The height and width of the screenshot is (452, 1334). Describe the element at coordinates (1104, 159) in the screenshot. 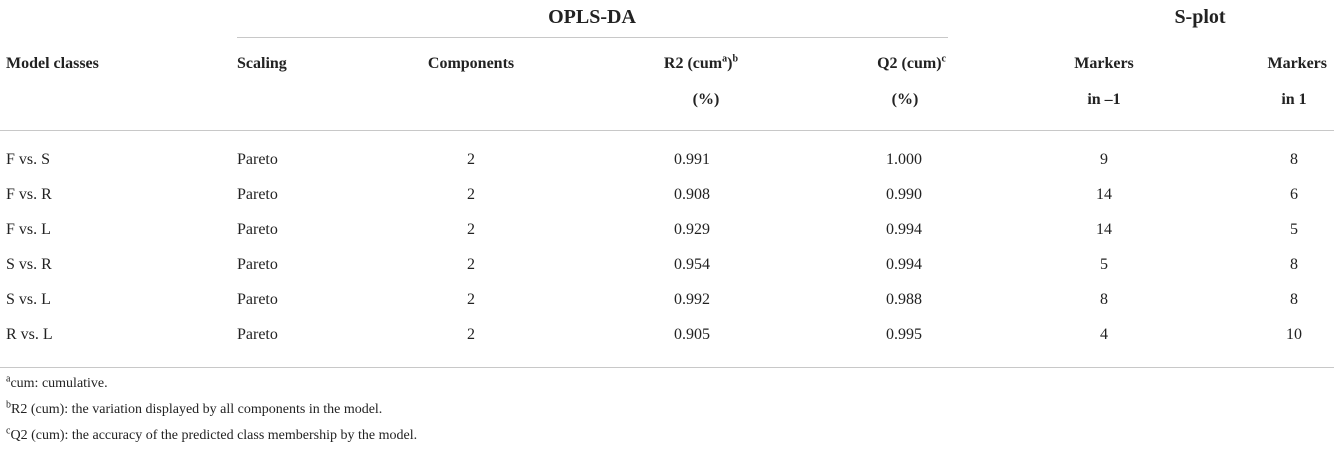

I see `cell-markers-minus1: 9` at that location.